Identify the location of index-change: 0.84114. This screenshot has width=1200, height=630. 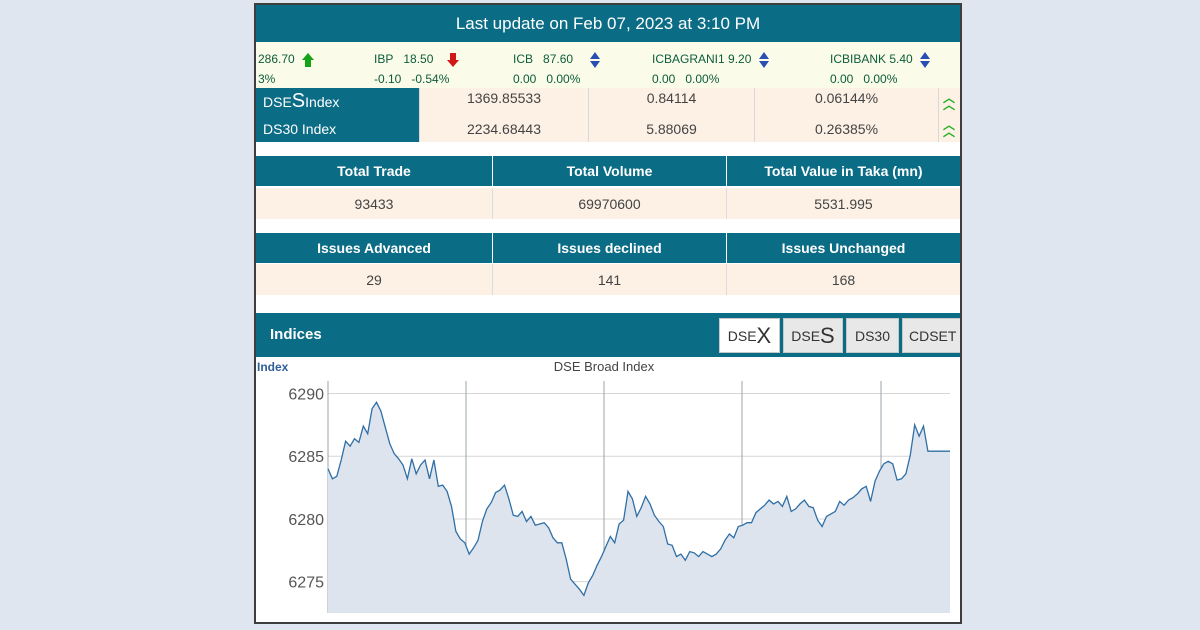
(671, 101).